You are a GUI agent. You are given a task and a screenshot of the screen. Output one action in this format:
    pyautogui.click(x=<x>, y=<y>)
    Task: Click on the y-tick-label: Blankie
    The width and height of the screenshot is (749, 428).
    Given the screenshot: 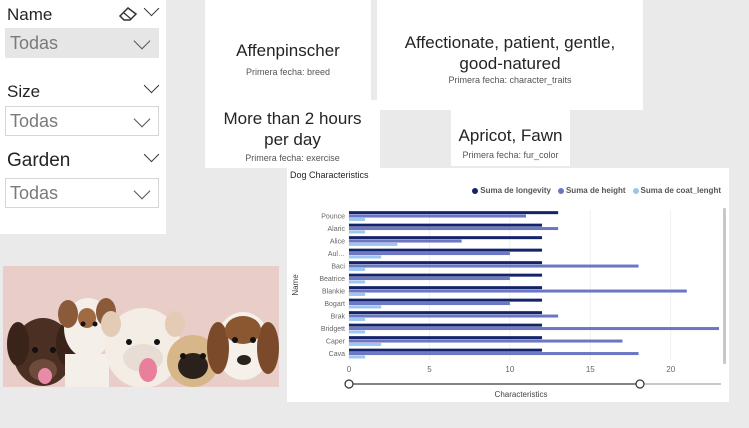 What is the action you would take?
    pyautogui.click(x=333, y=291)
    